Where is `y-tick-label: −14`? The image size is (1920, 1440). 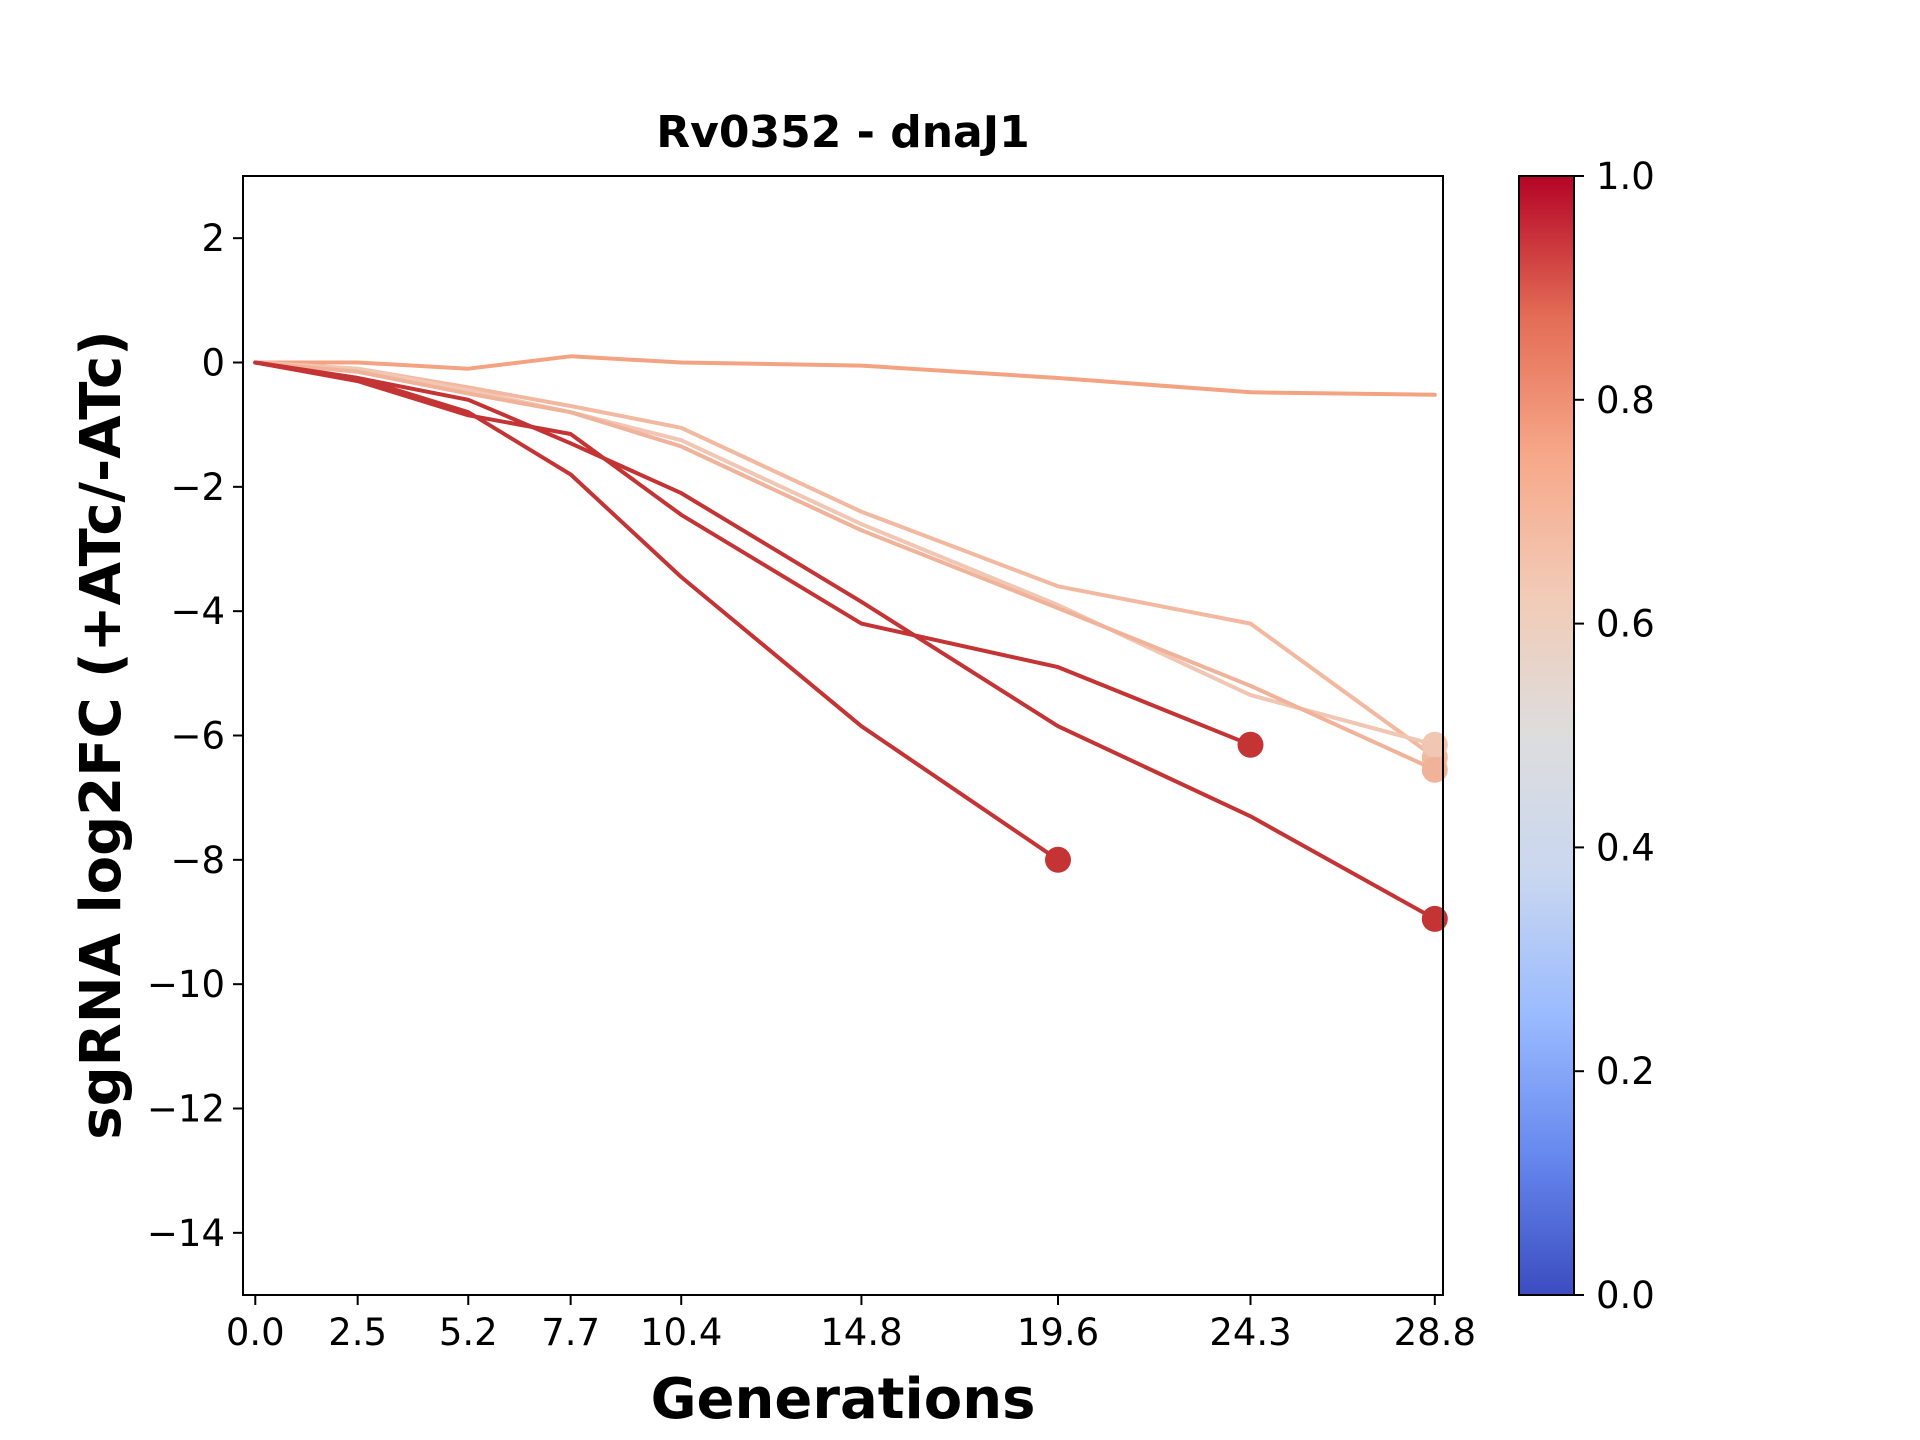 y-tick-label: −14 is located at coordinates (186, 1233).